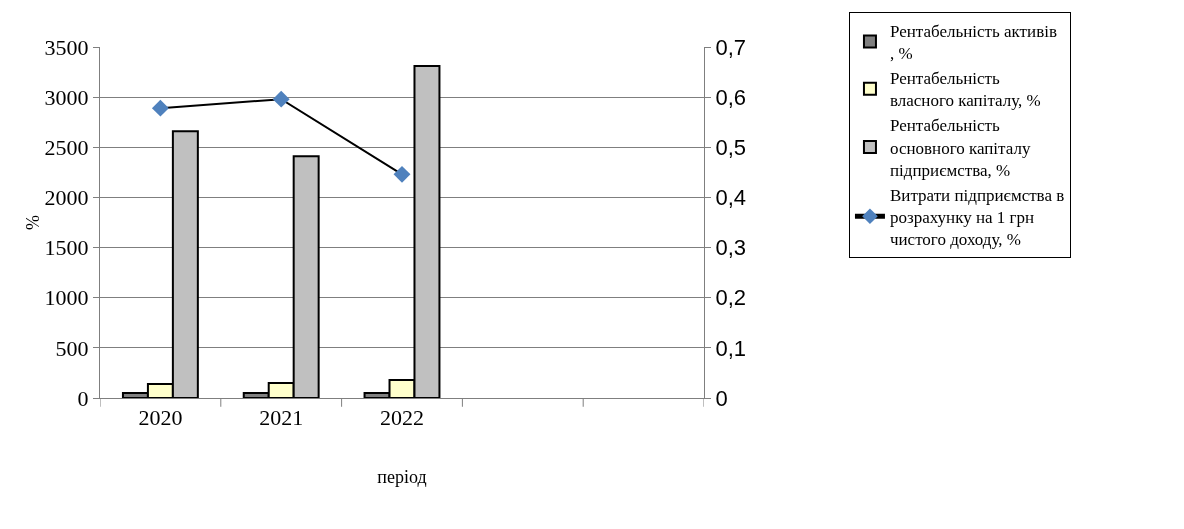  I want to click on y-tick-label: 2000, so click(66, 198).